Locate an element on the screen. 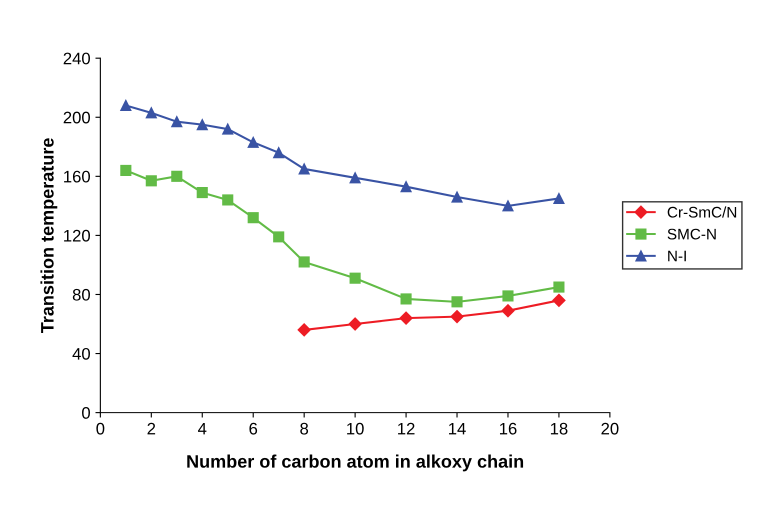 The height and width of the screenshot is (529, 772). x-tick-label: 6 is located at coordinates (253, 428).